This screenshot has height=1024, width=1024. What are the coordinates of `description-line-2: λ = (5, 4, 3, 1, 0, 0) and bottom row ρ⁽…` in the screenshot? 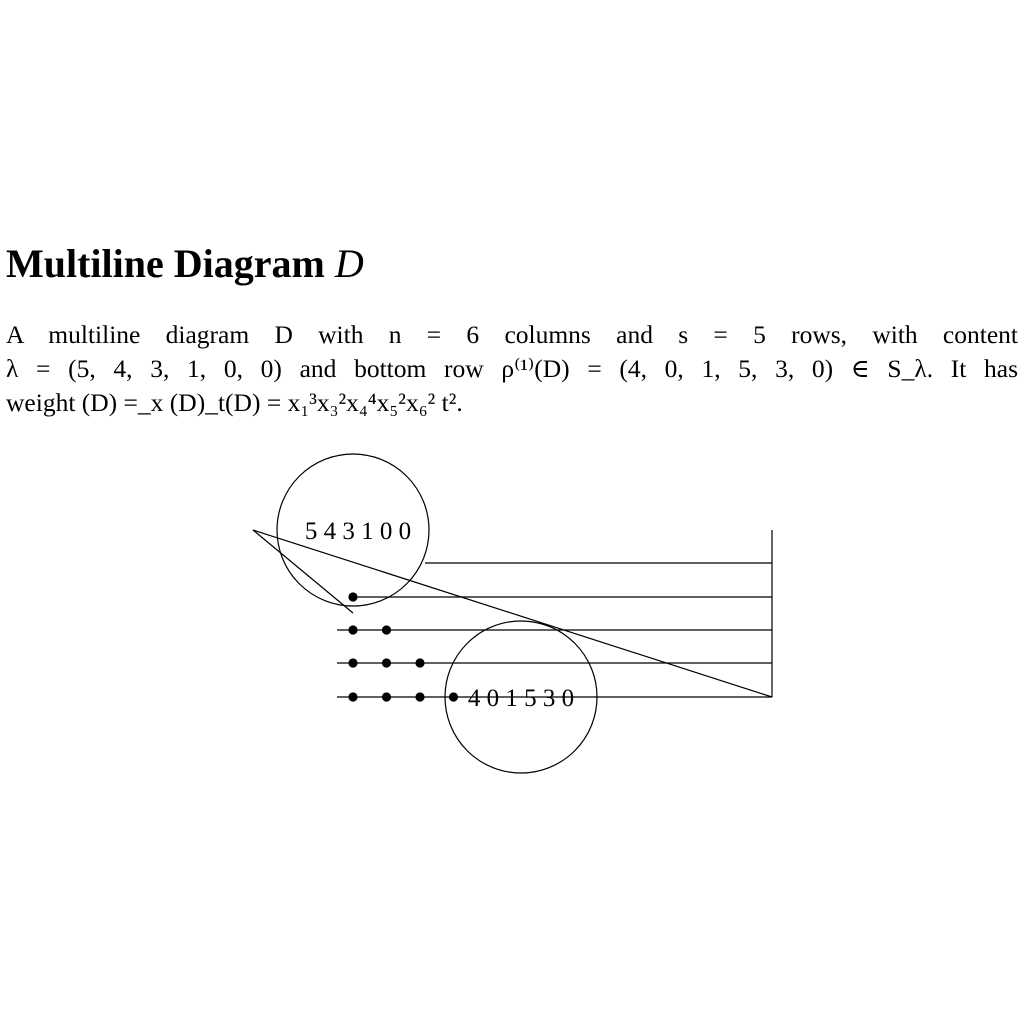 It's located at (512, 368).